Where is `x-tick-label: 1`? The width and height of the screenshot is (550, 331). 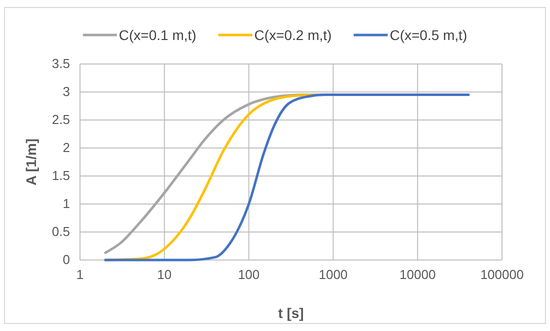 x-tick-label: 1 is located at coordinates (80, 274).